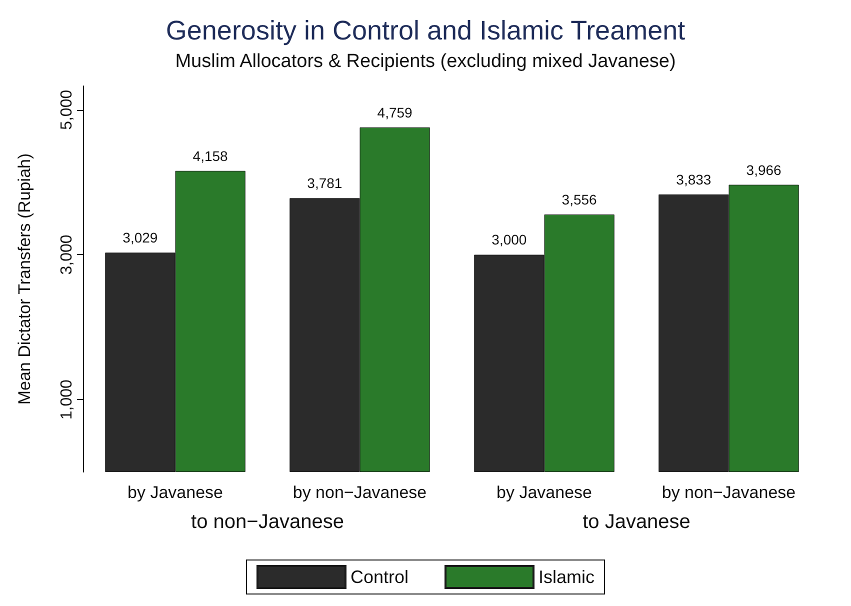 The image size is (851, 606). Describe the element at coordinates (324, 183) in the screenshot. I see `data-label: 3,781` at that location.